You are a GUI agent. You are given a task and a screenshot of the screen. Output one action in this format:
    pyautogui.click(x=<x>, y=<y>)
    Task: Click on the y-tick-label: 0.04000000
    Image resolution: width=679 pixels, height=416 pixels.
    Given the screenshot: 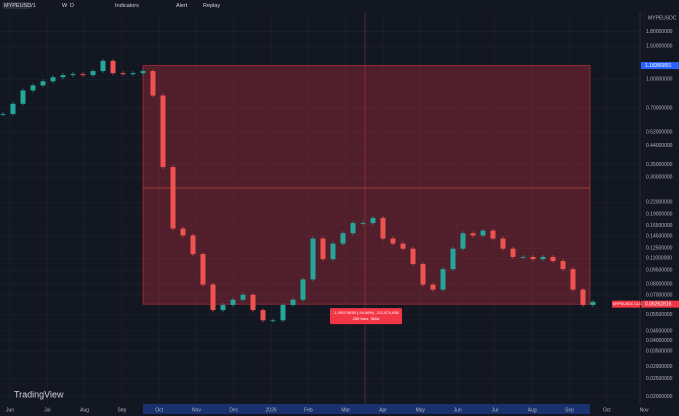 What is the action you would take?
    pyautogui.click(x=659, y=341)
    